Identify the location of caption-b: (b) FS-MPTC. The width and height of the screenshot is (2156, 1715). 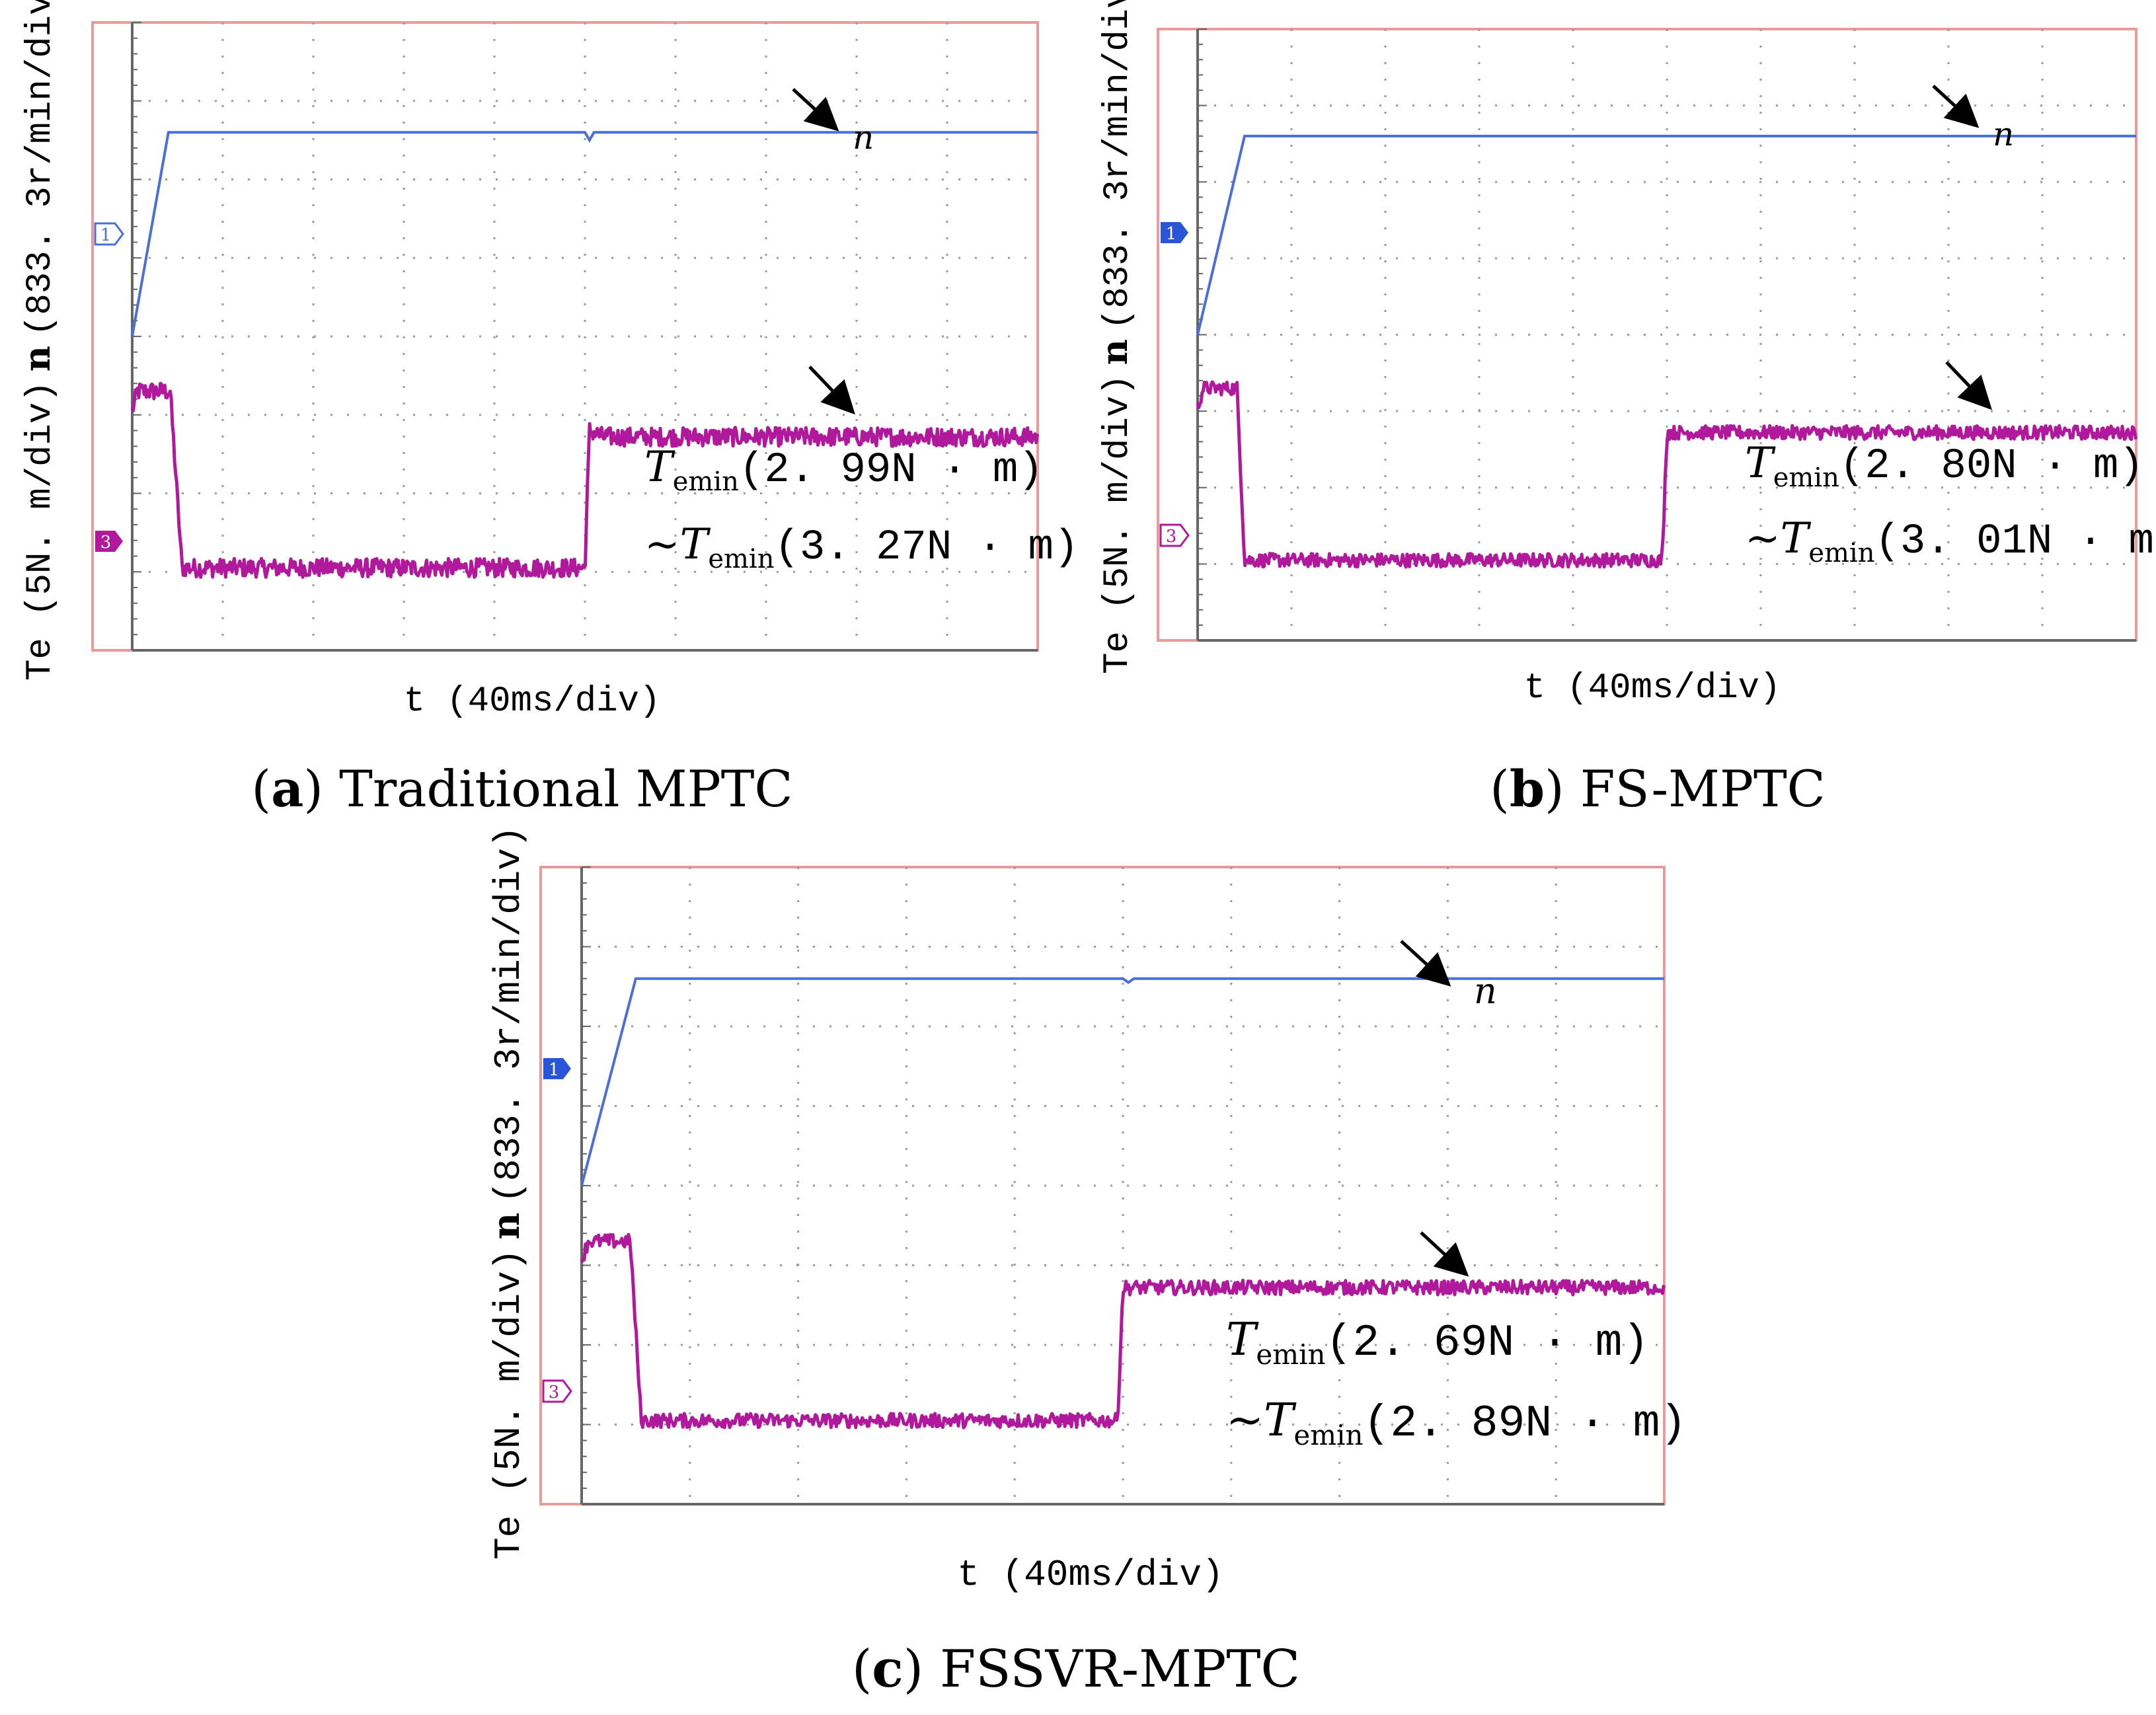
(1658, 788).